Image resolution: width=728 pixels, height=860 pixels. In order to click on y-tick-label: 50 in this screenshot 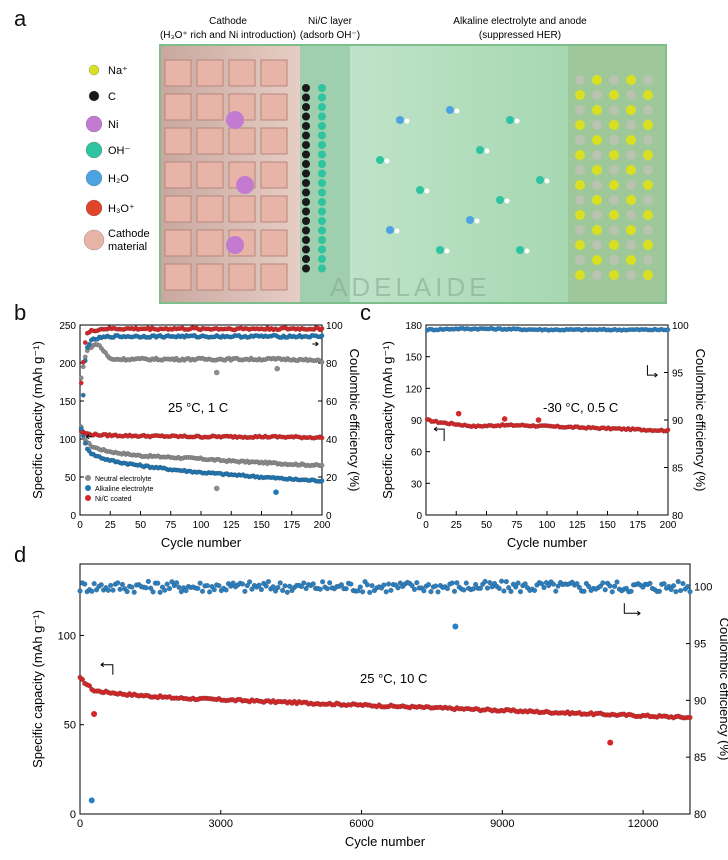, I will do `click(71, 478)`.